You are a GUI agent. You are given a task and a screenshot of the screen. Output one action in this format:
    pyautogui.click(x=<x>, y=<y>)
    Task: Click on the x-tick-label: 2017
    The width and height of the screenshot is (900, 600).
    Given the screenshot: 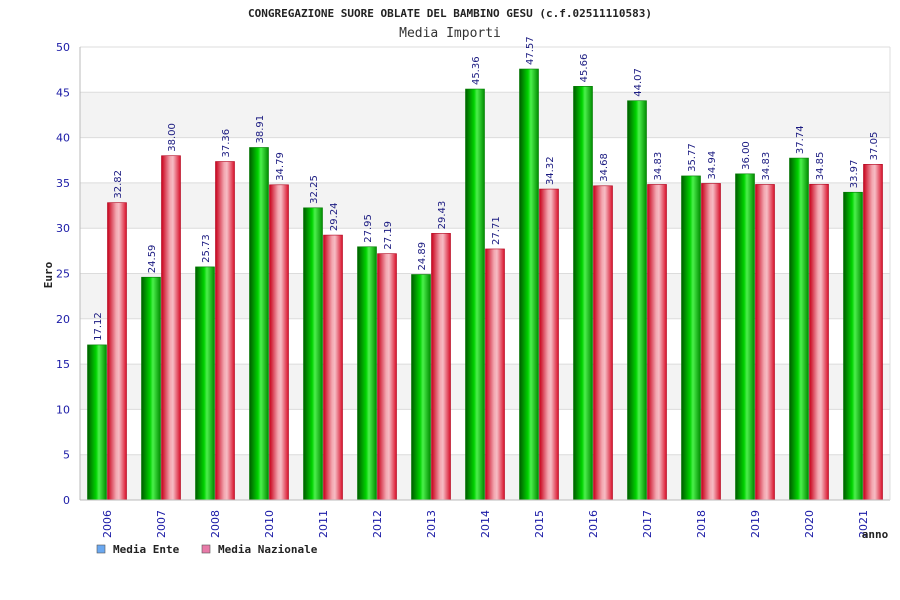 What is the action you would take?
    pyautogui.click(x=647, y=524)
    